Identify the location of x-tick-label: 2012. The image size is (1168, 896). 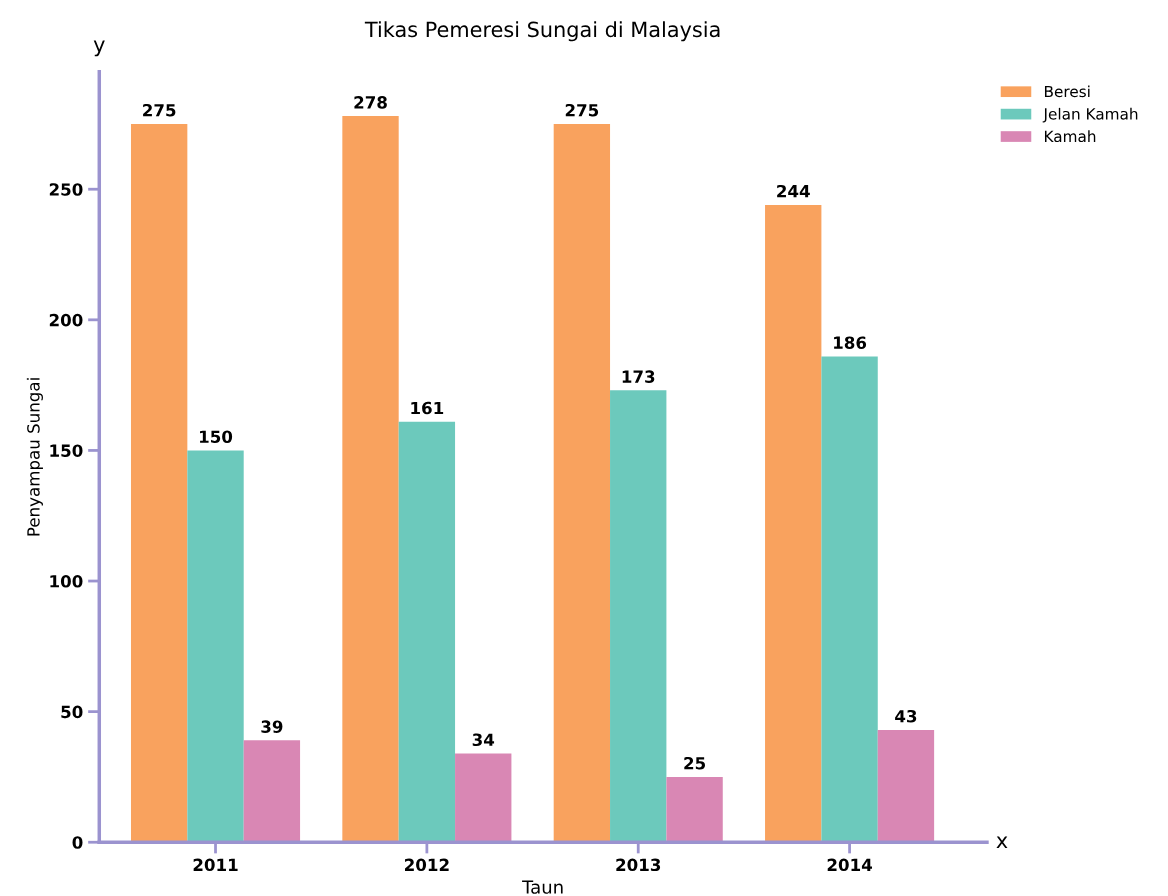
(427, 865).